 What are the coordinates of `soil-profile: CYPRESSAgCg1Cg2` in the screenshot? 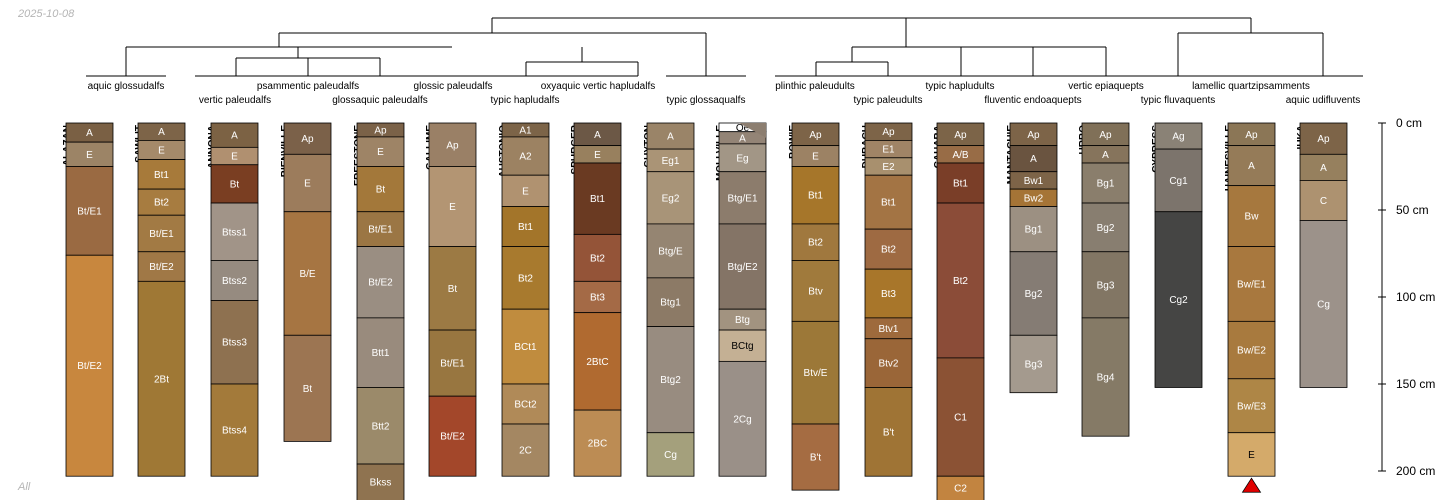 It's located at (1177, 255).